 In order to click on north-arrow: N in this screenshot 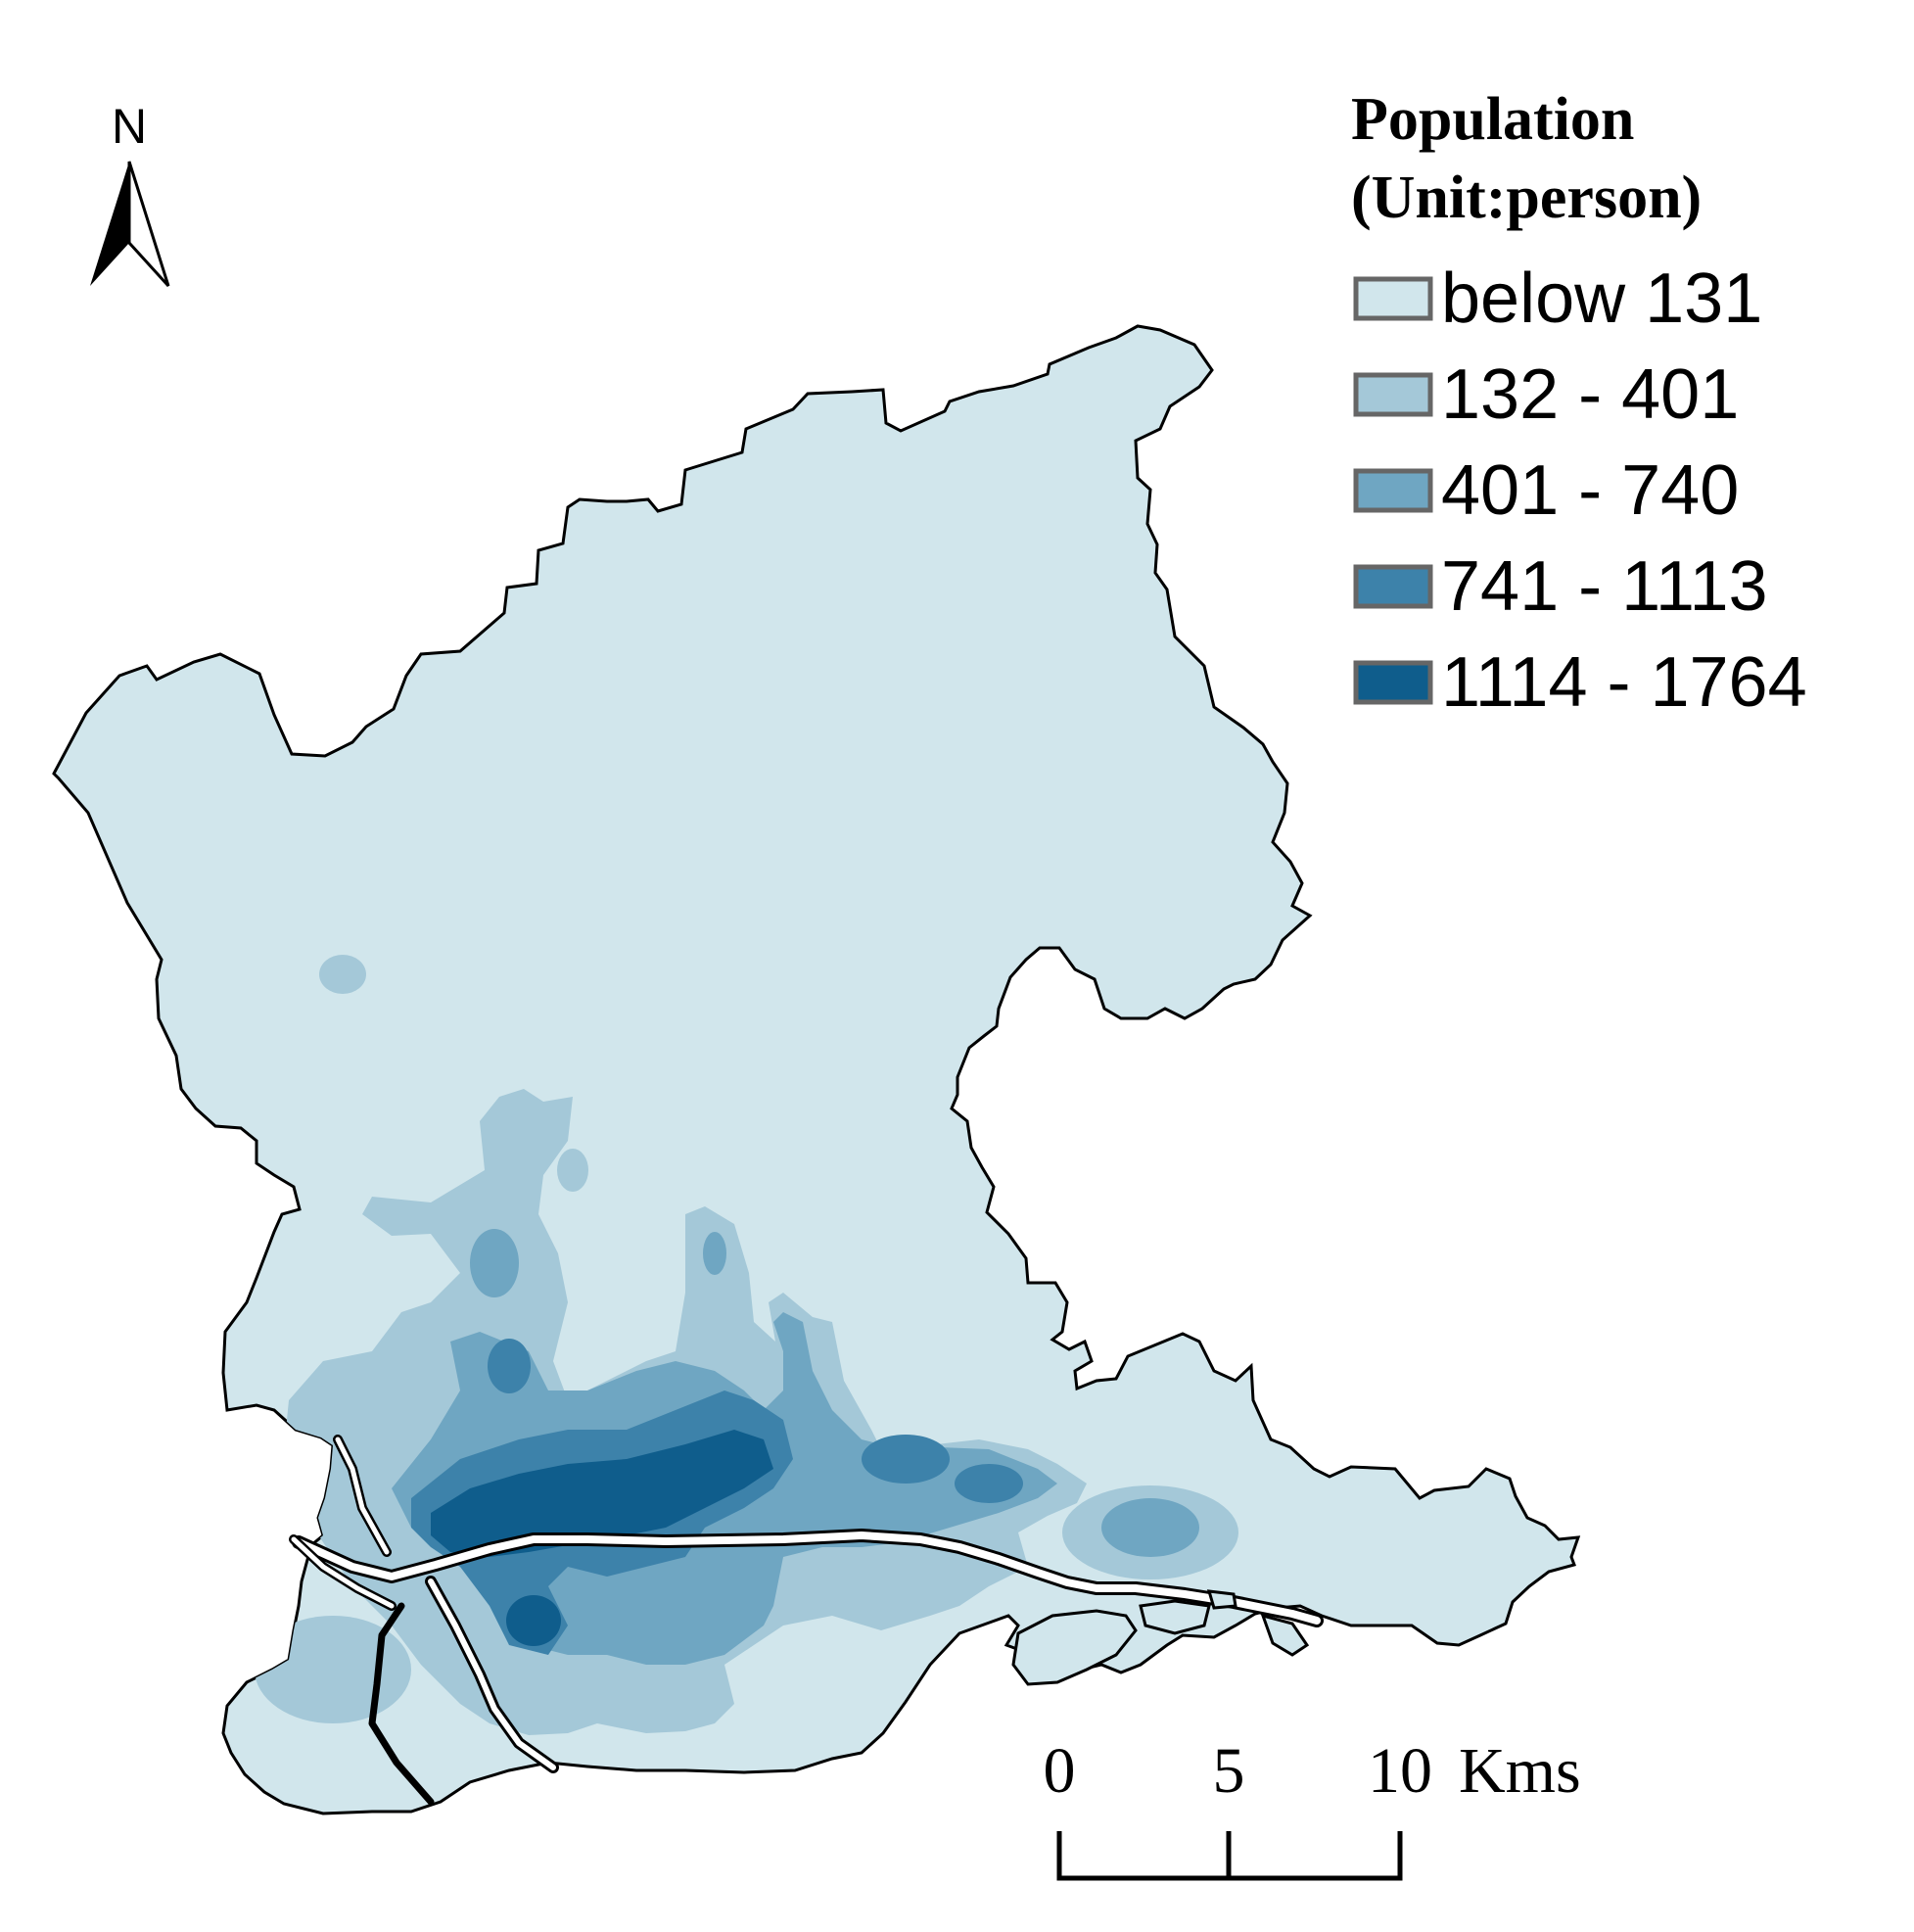, I will do `click(130, 194)`.